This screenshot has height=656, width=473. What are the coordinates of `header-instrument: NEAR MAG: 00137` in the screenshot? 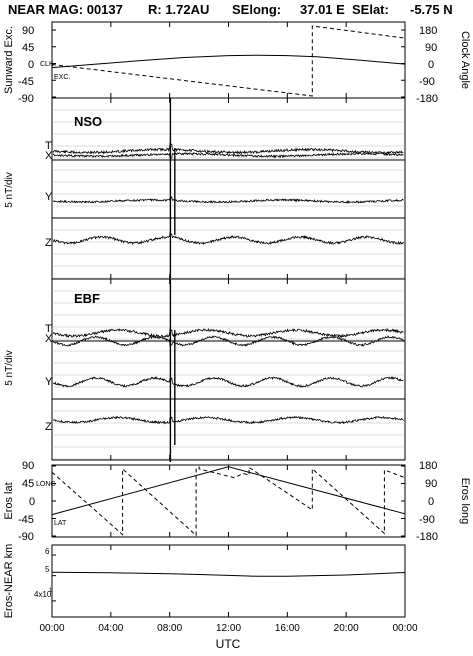 It's located at (65, 9).